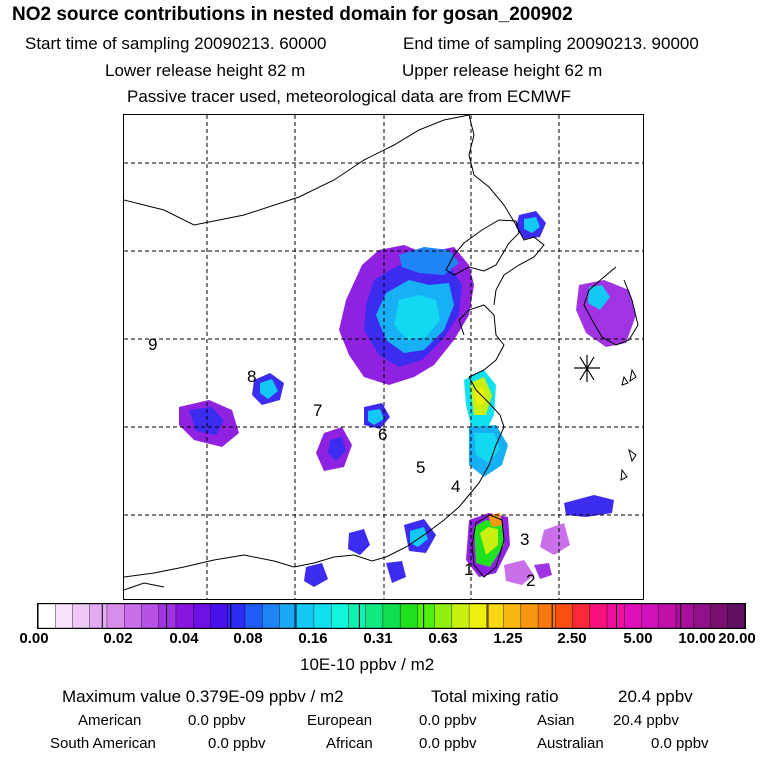 The image size is (768, 768). Describe the element at coordinates (587, 368) in the screenshot. I see `receptor-asterisk-icon` at that location.